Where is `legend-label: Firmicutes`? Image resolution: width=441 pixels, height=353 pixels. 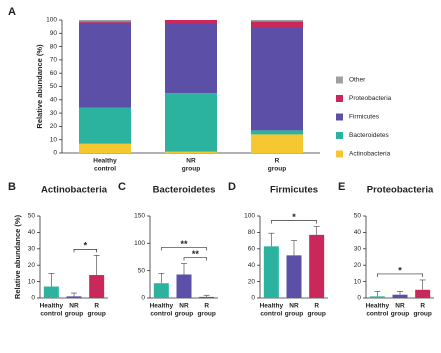
legend-label: Firmicutes is located at coordinates (364, 117).